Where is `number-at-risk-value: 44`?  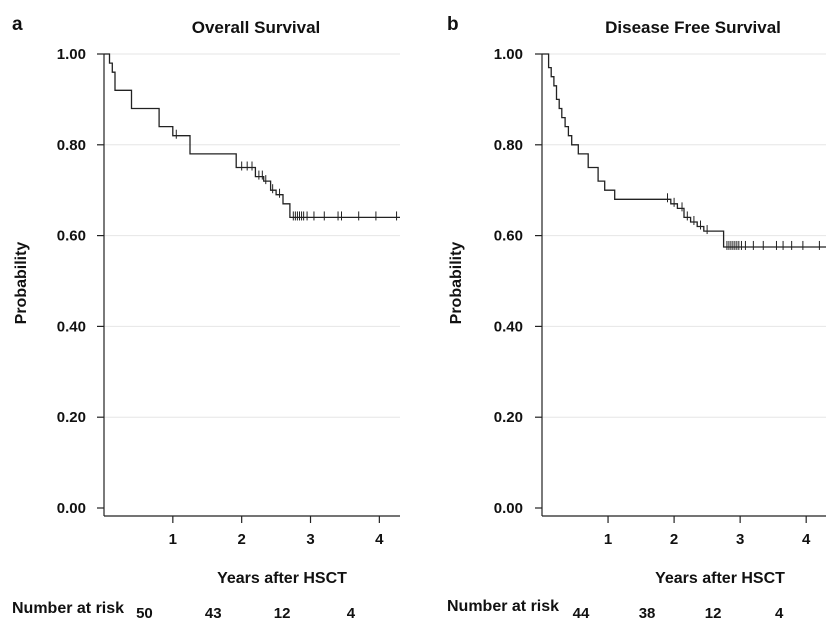
number-at-risk-value: 44 is located at coordinates (581, 613).